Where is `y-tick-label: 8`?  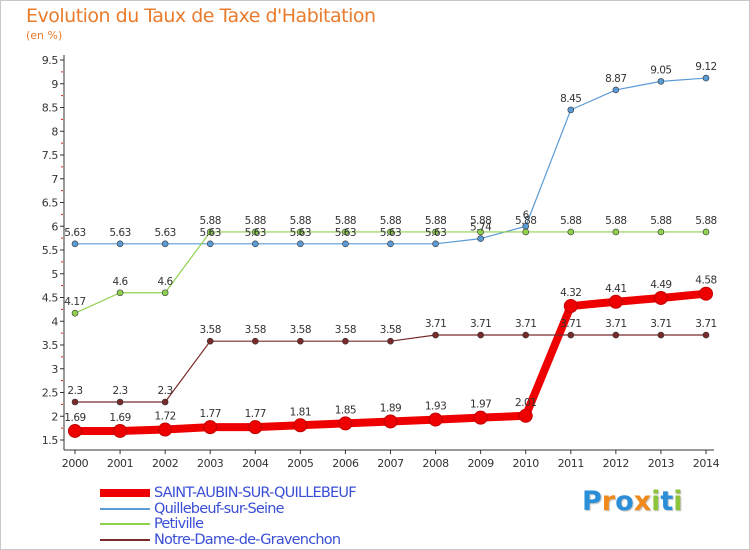
y-tick-label: 8 is located at coordinates (54, 131).